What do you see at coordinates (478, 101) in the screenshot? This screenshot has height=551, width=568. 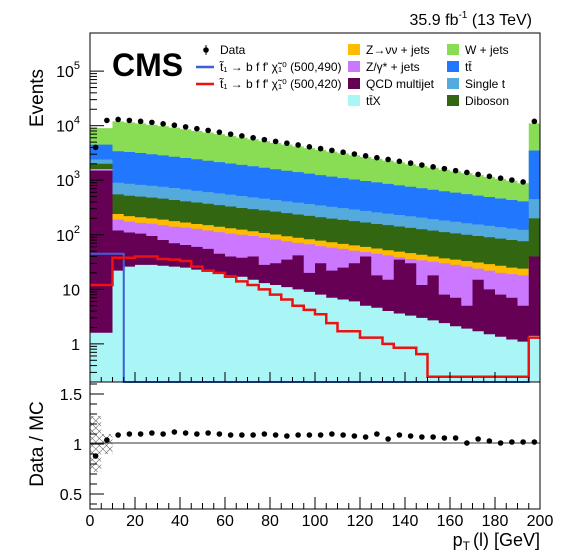 I see `legend-entry: Diboson` at bounding box center [478, 101].